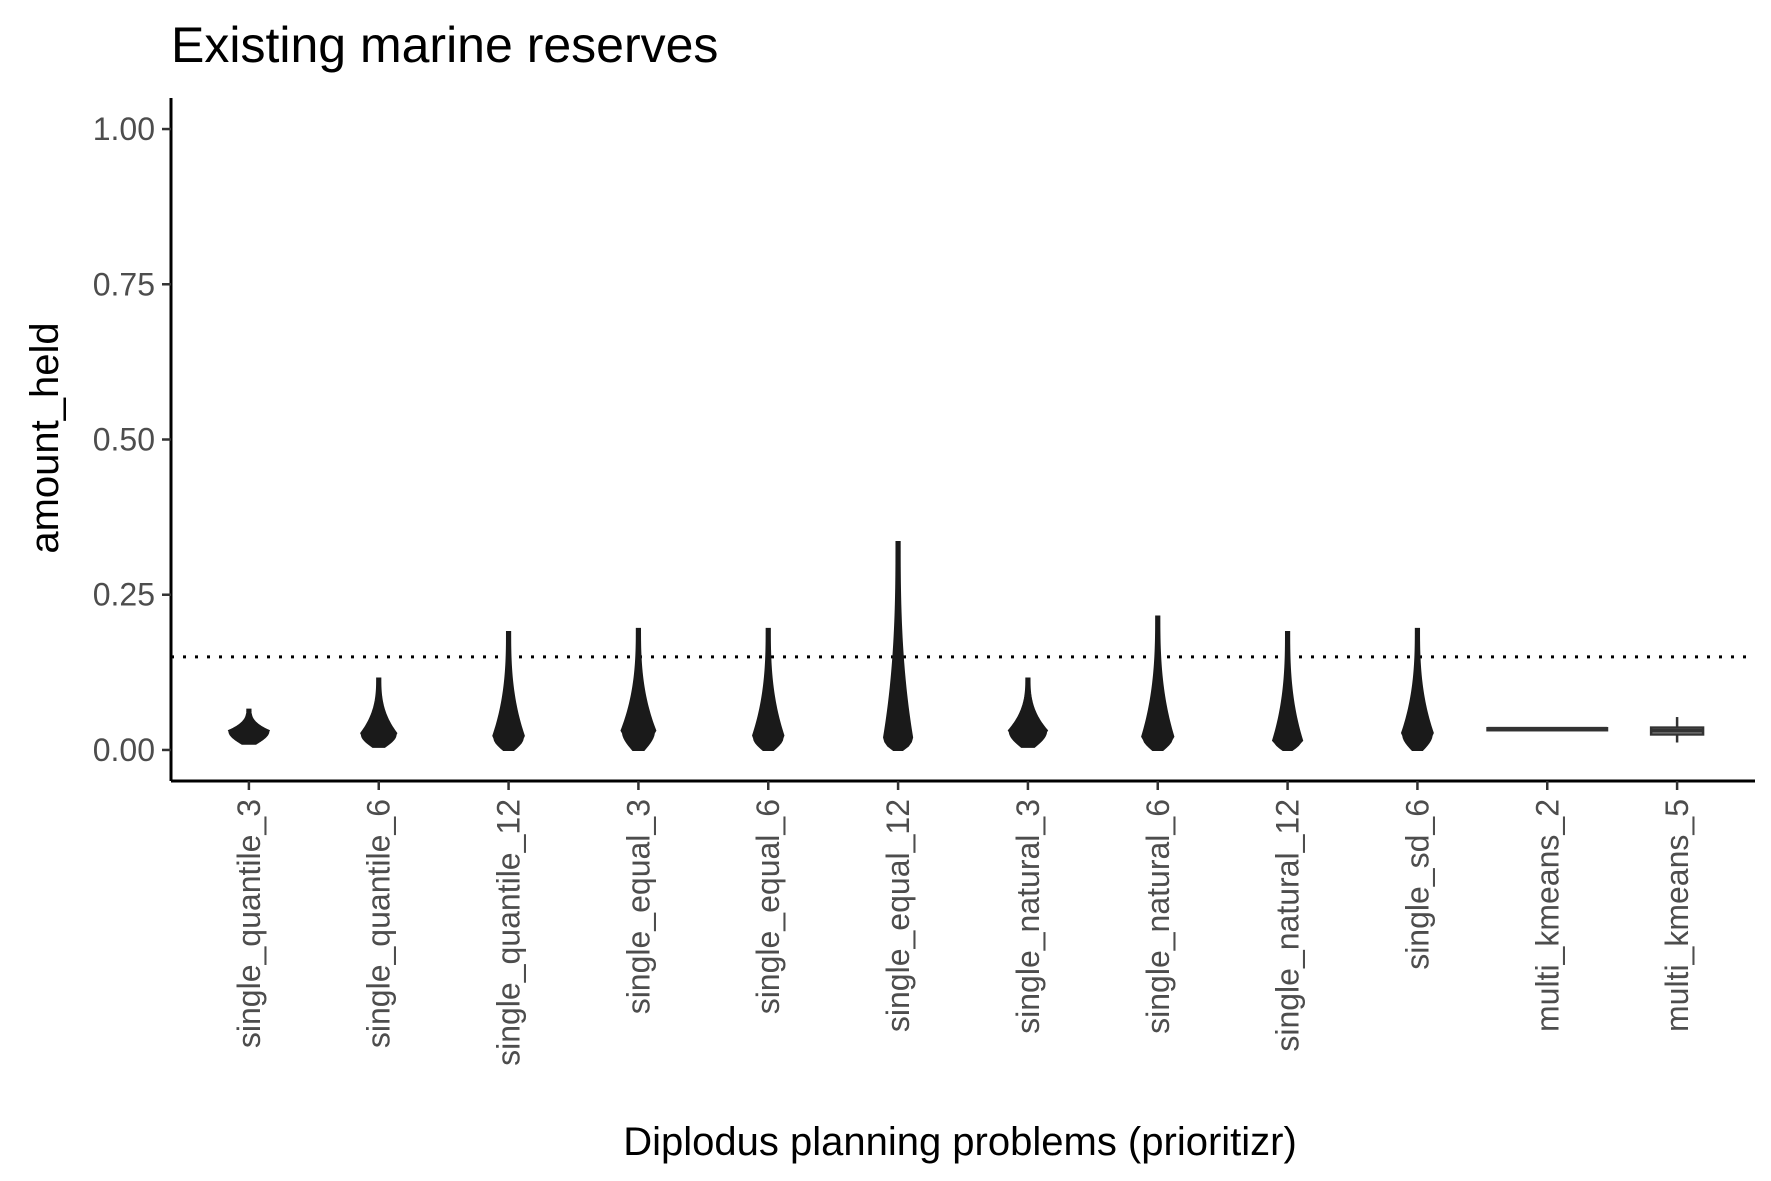  I want to click on y-tick-label: 0.75, so click(124, 284).